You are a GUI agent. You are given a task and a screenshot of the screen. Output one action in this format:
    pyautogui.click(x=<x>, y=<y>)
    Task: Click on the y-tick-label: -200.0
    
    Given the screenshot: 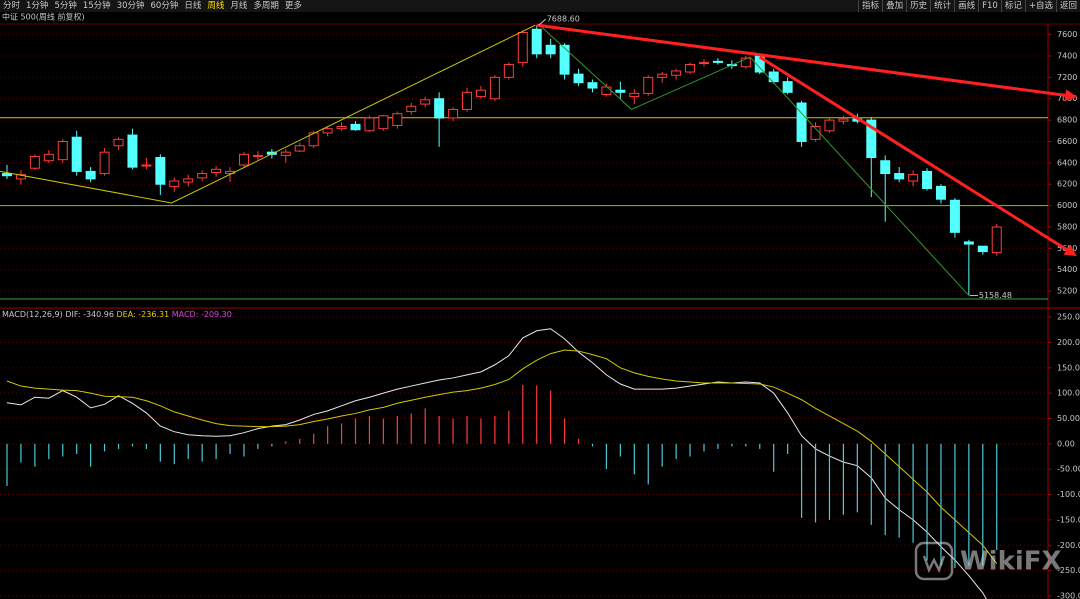 What is the action you would take?
    pyautogui.click(x=1068, y=545)
    